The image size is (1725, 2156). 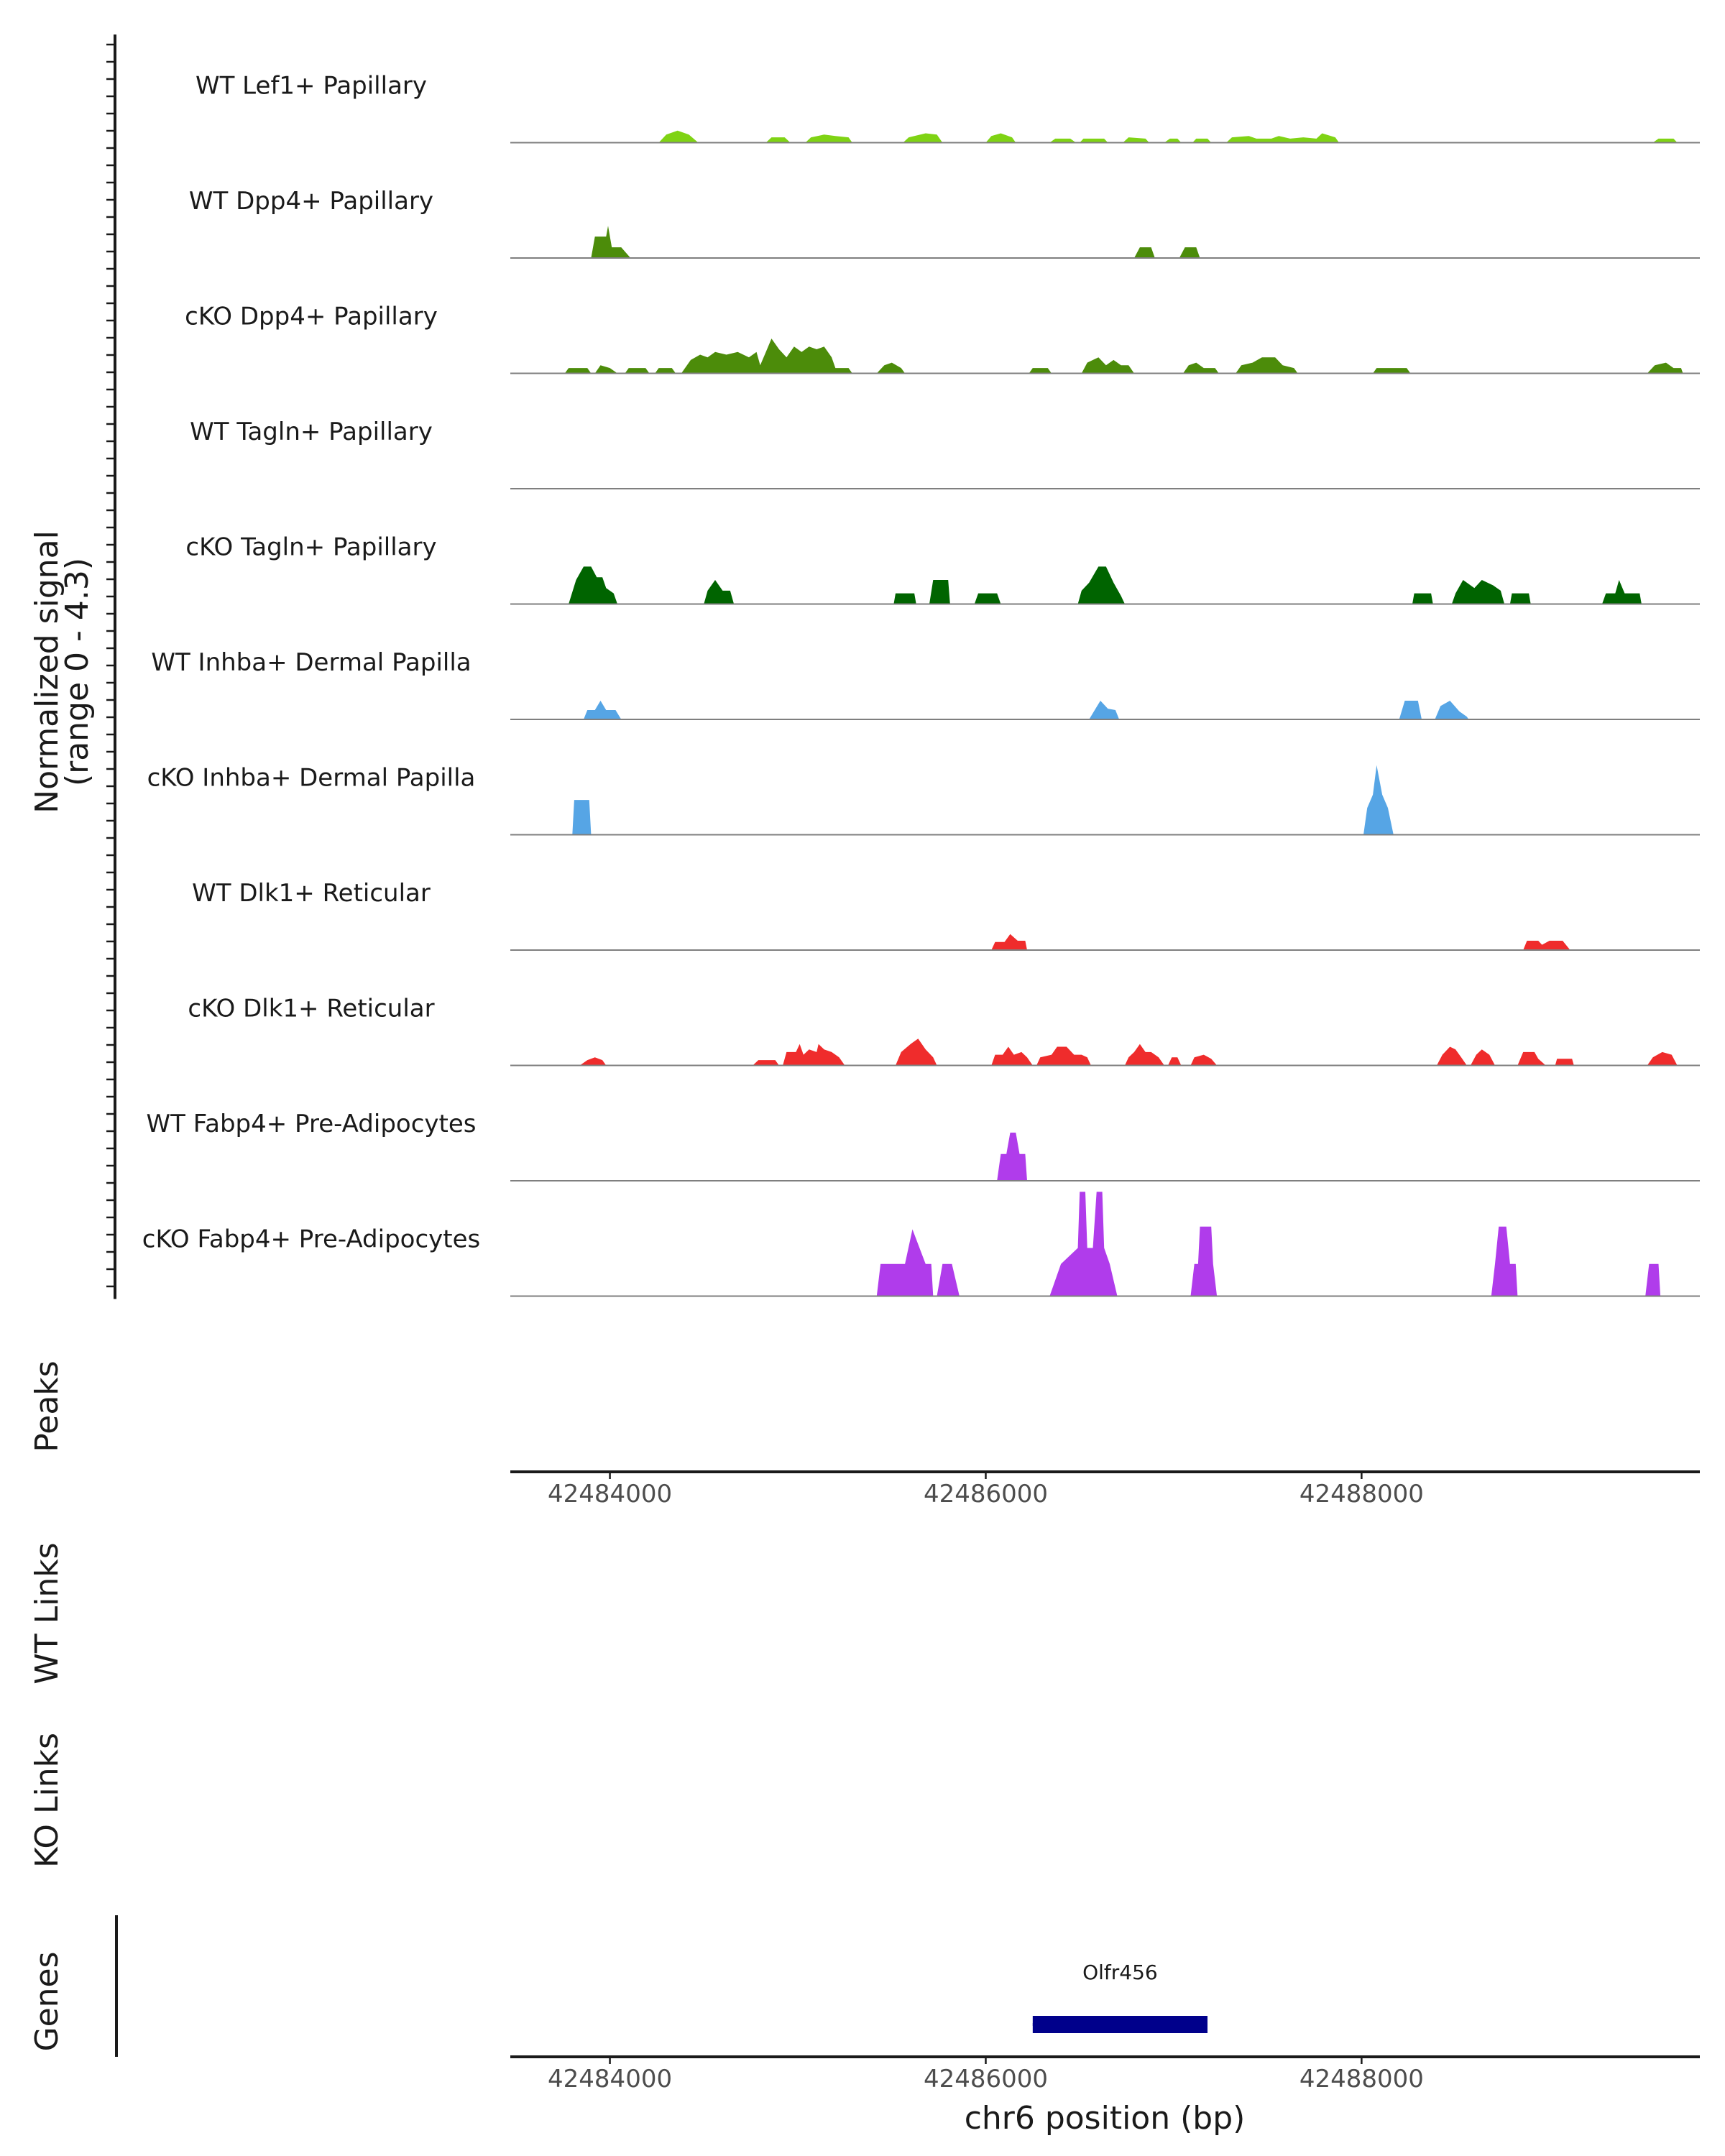 I want to click on track: WT Tagln+ Papillary, so click(x=945, y=454).